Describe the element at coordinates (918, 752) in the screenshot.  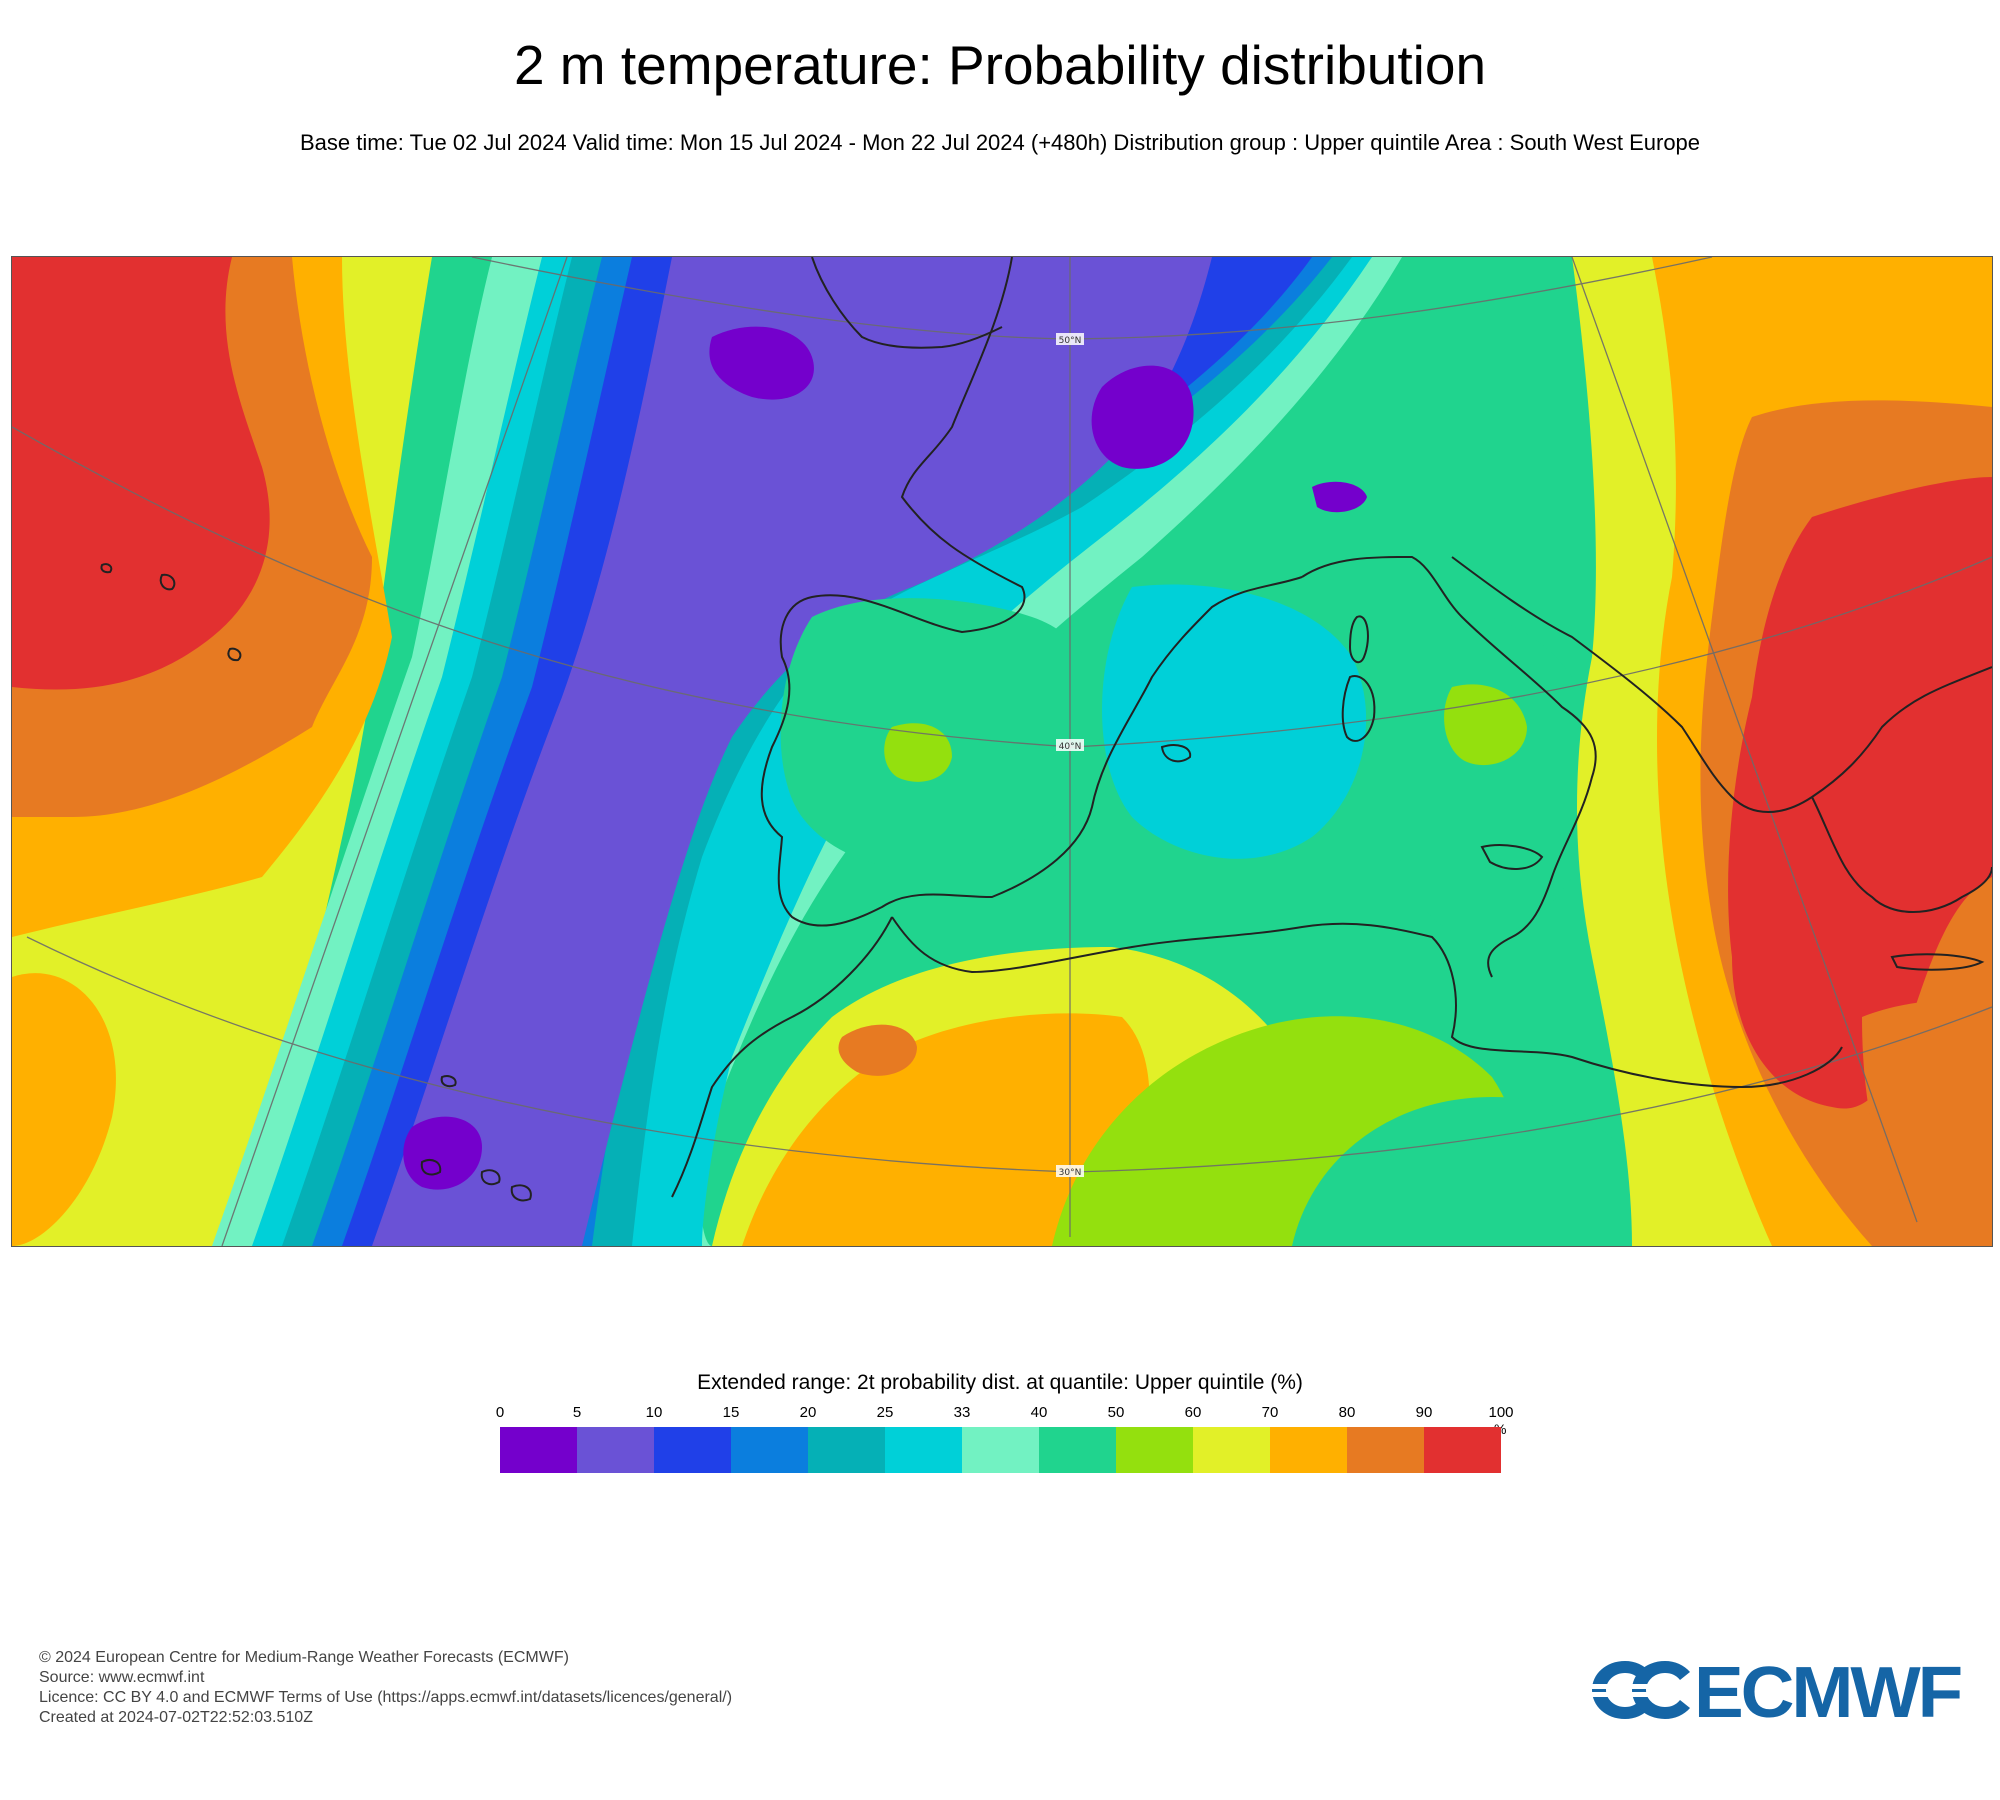
I see `field-iberia-lime` at that location.